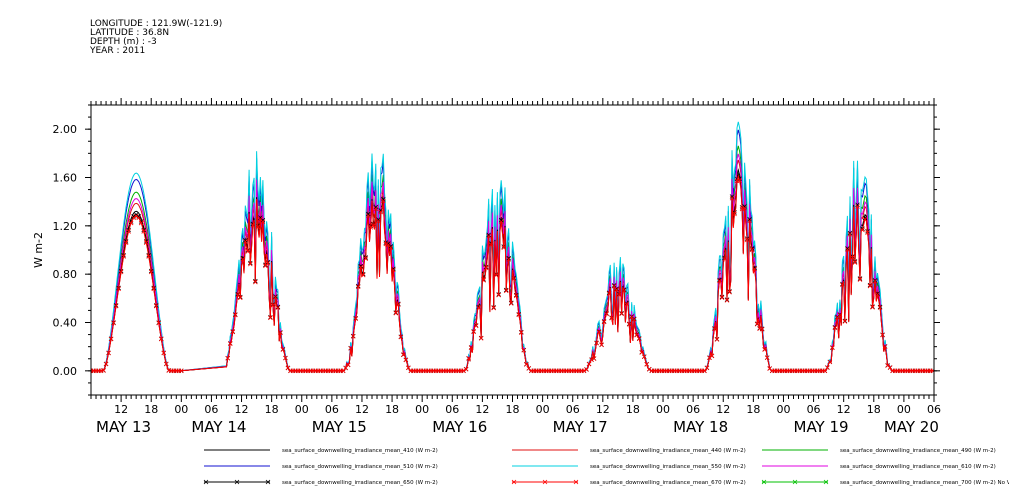 The image size is (1009, 504). Describe the element at coordinates (65, 178) in the screenshot. I see `y-tick-label: 1.60` at that location.